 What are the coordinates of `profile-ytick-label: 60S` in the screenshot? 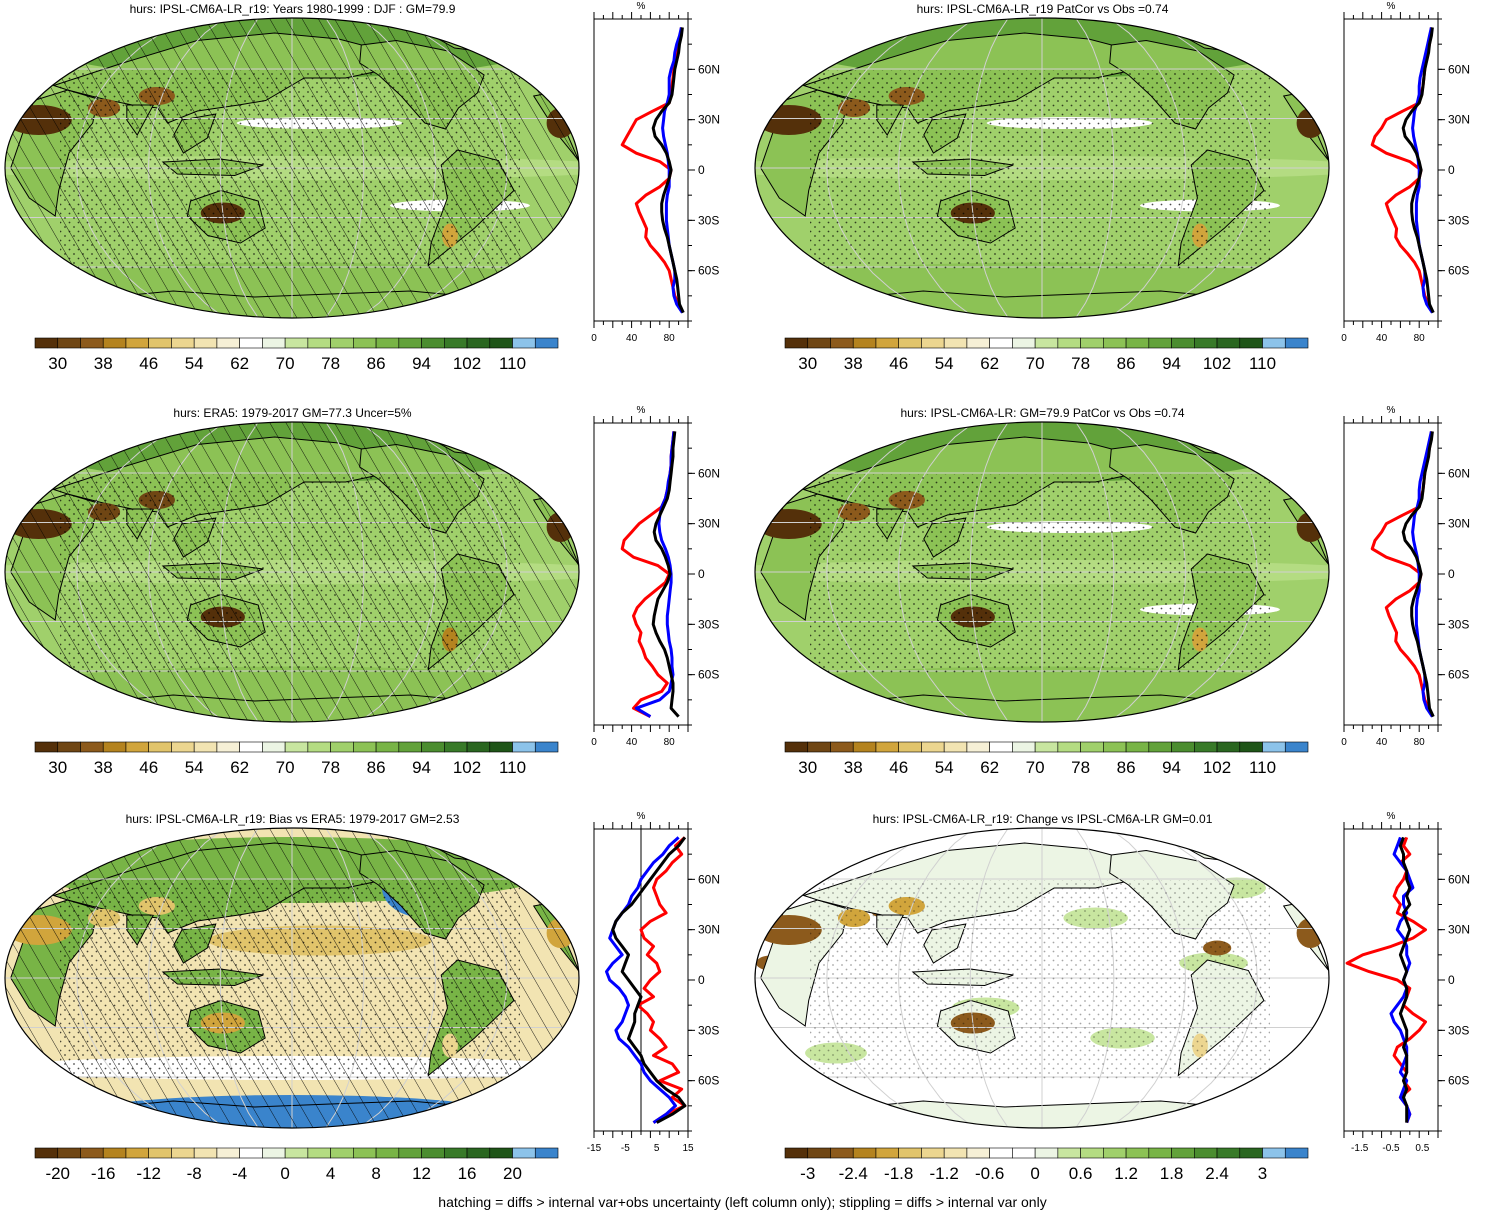 It's located at (1458, 1081).